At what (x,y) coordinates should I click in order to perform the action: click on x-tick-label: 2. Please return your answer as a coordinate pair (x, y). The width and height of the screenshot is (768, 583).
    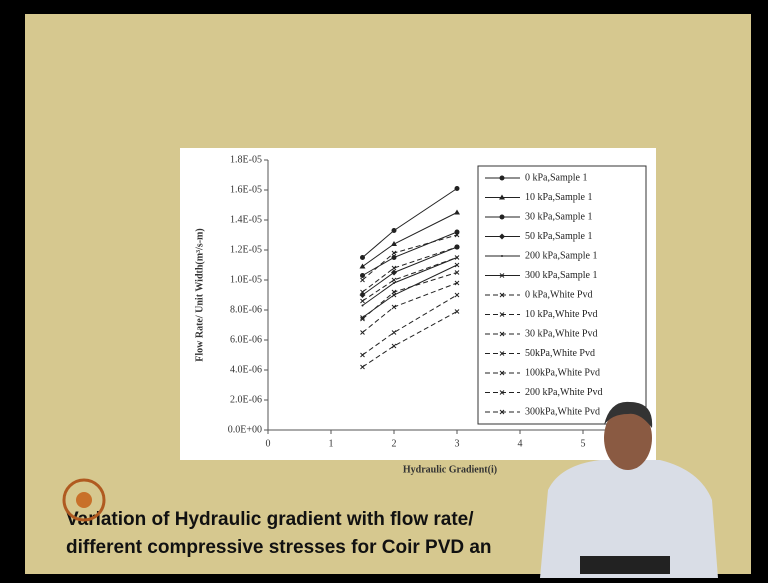
    Looking at the image, I should click on (394, 443).